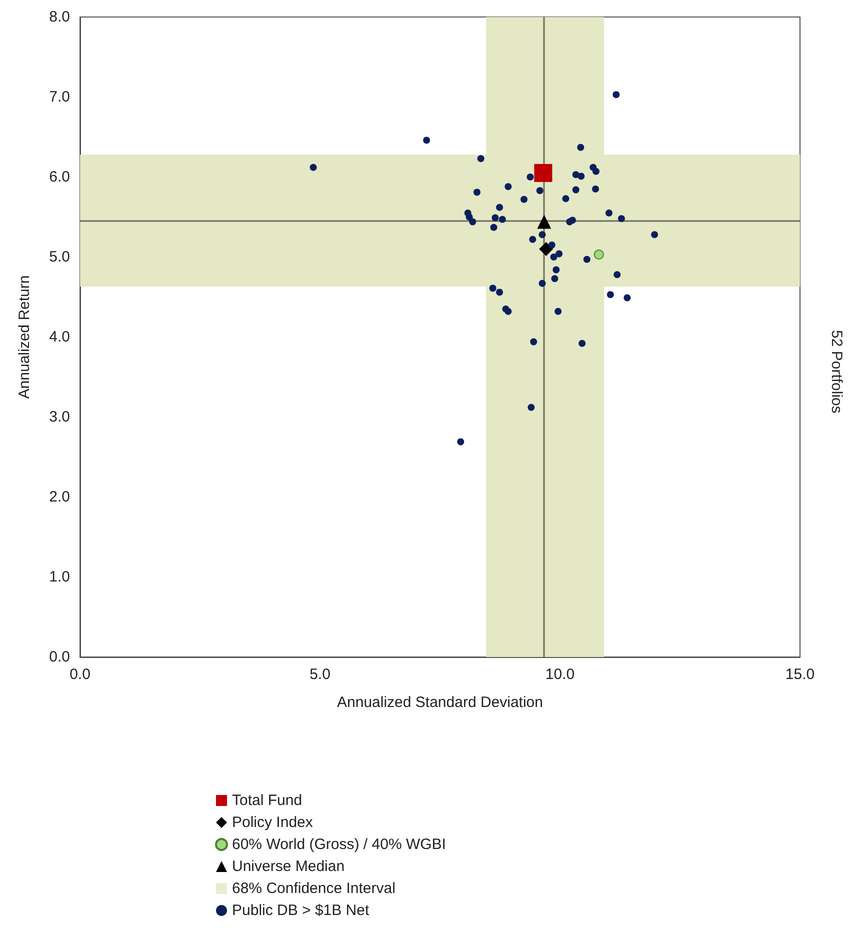 The image size is (850, 936). I want to click on y-tick-label: 5.0, so click(59, 257).